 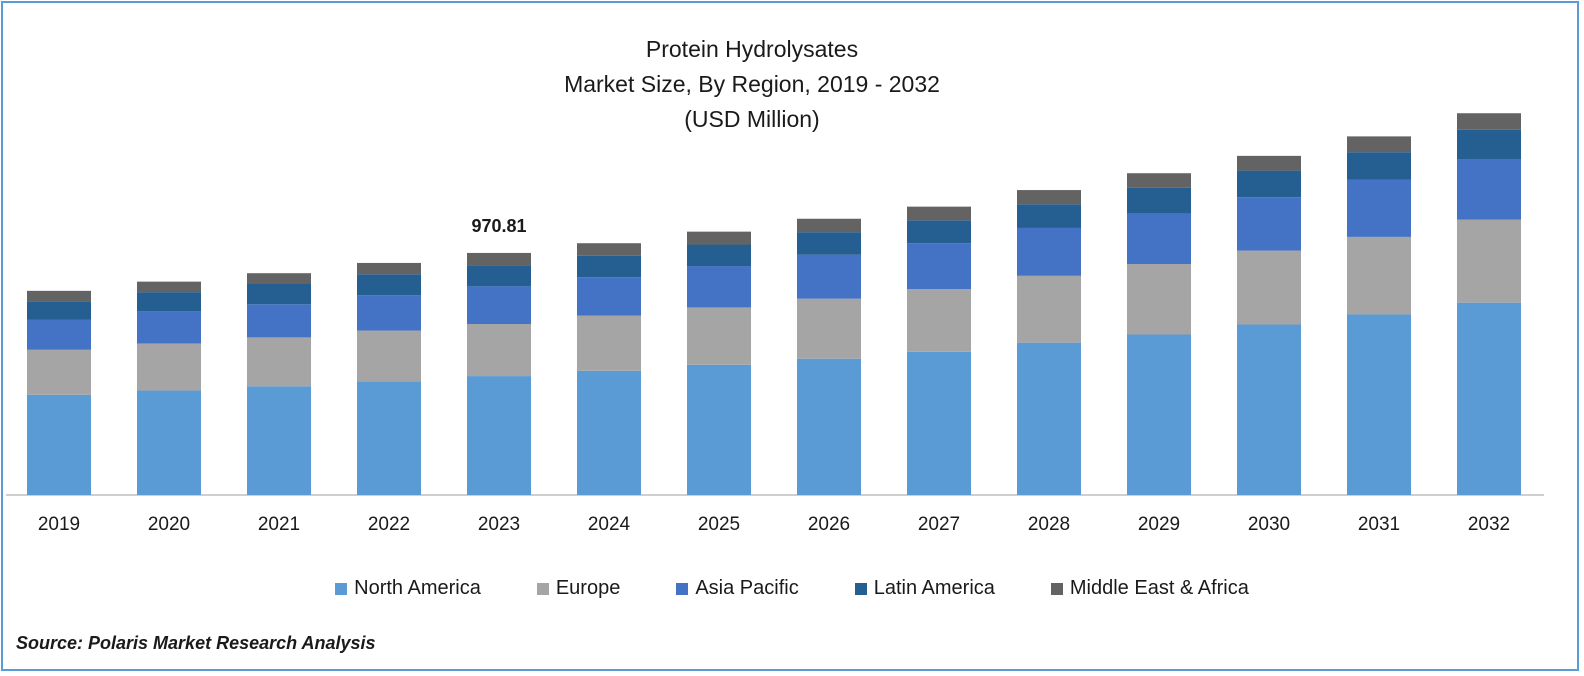 What do you see at coordinates (1489, 189) in the screenshot?
I see `bar-segment-2032-asia-pacific` at bounding box center [1489, 189].